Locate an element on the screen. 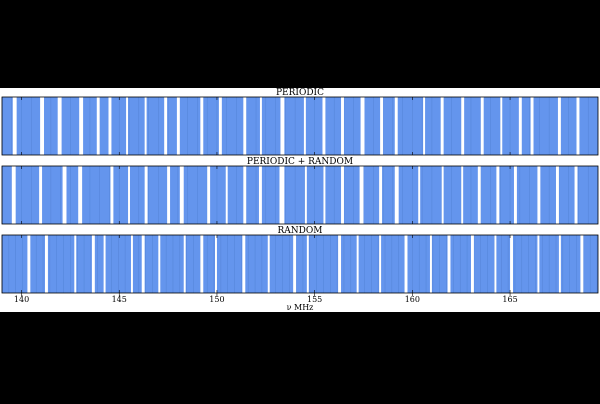 Image resolution: width=600 pixels, height=404 pixels. panel-title-periodic: PERIODIC is located at coordinates (300, 93).